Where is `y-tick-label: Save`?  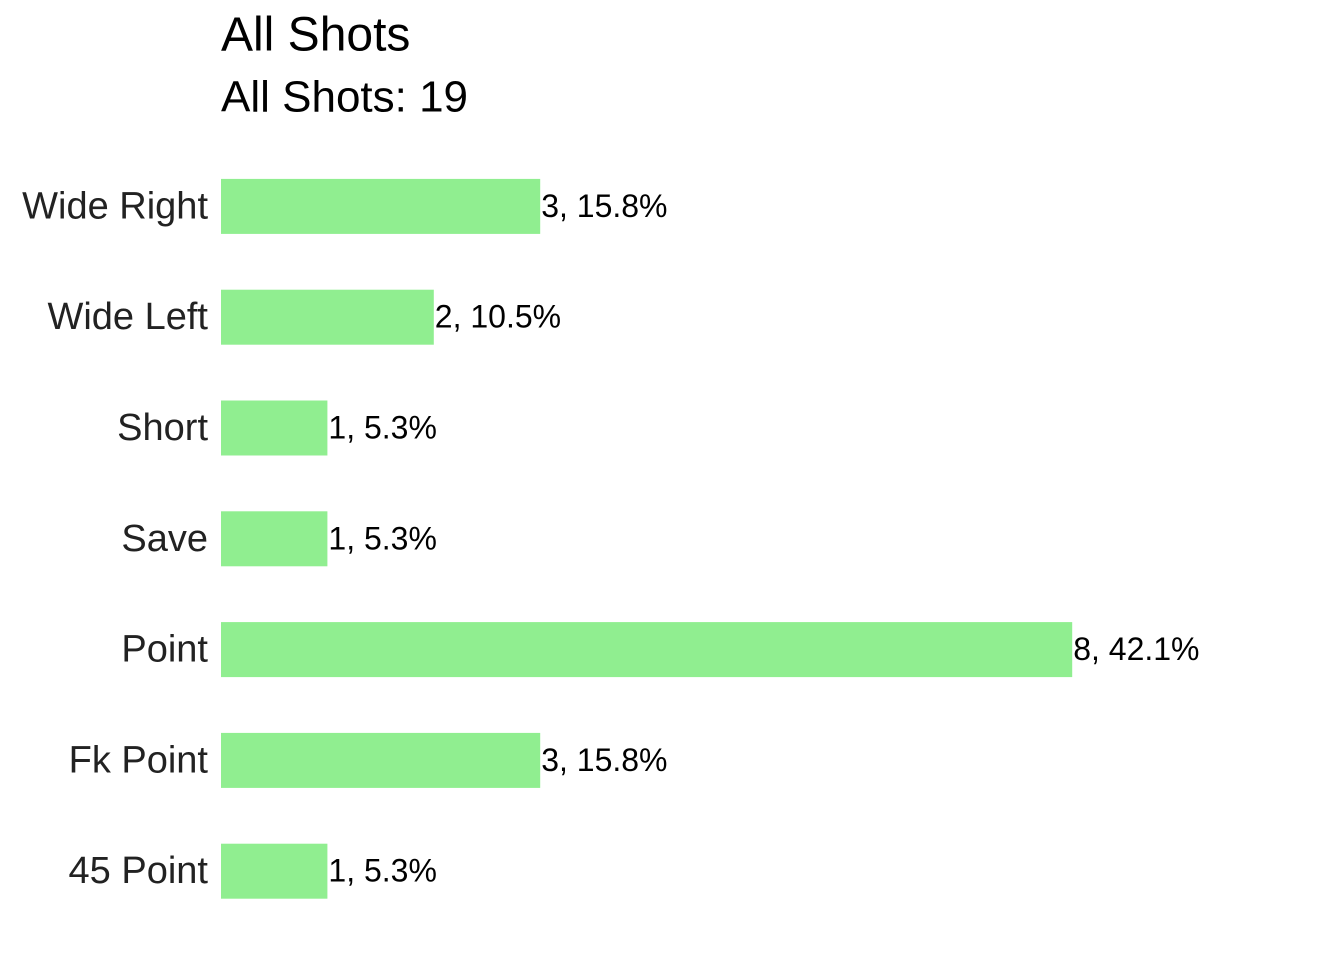
y-tick-label: Save is located at coordinates (164, 539).